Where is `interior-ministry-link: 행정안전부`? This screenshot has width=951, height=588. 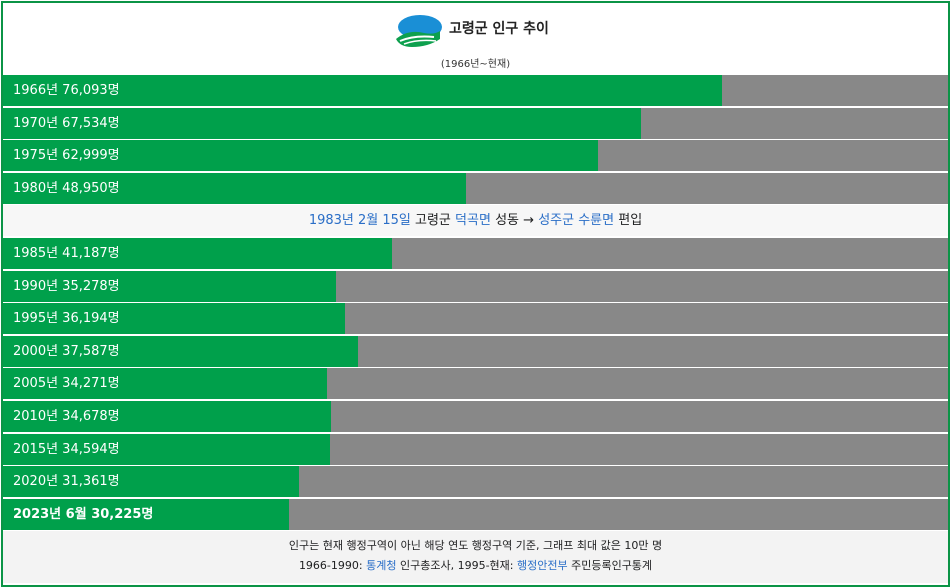 interior-ministry-link: 행정안전부 is located at coordinates (542, 566).